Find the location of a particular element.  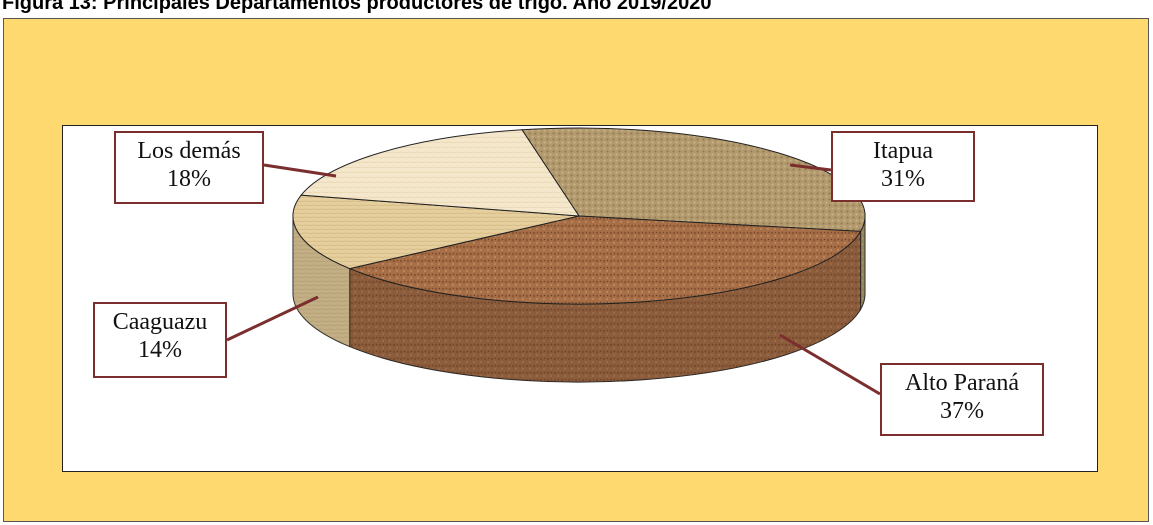

slice-los-dem-s is located at coordinates (440, 173).